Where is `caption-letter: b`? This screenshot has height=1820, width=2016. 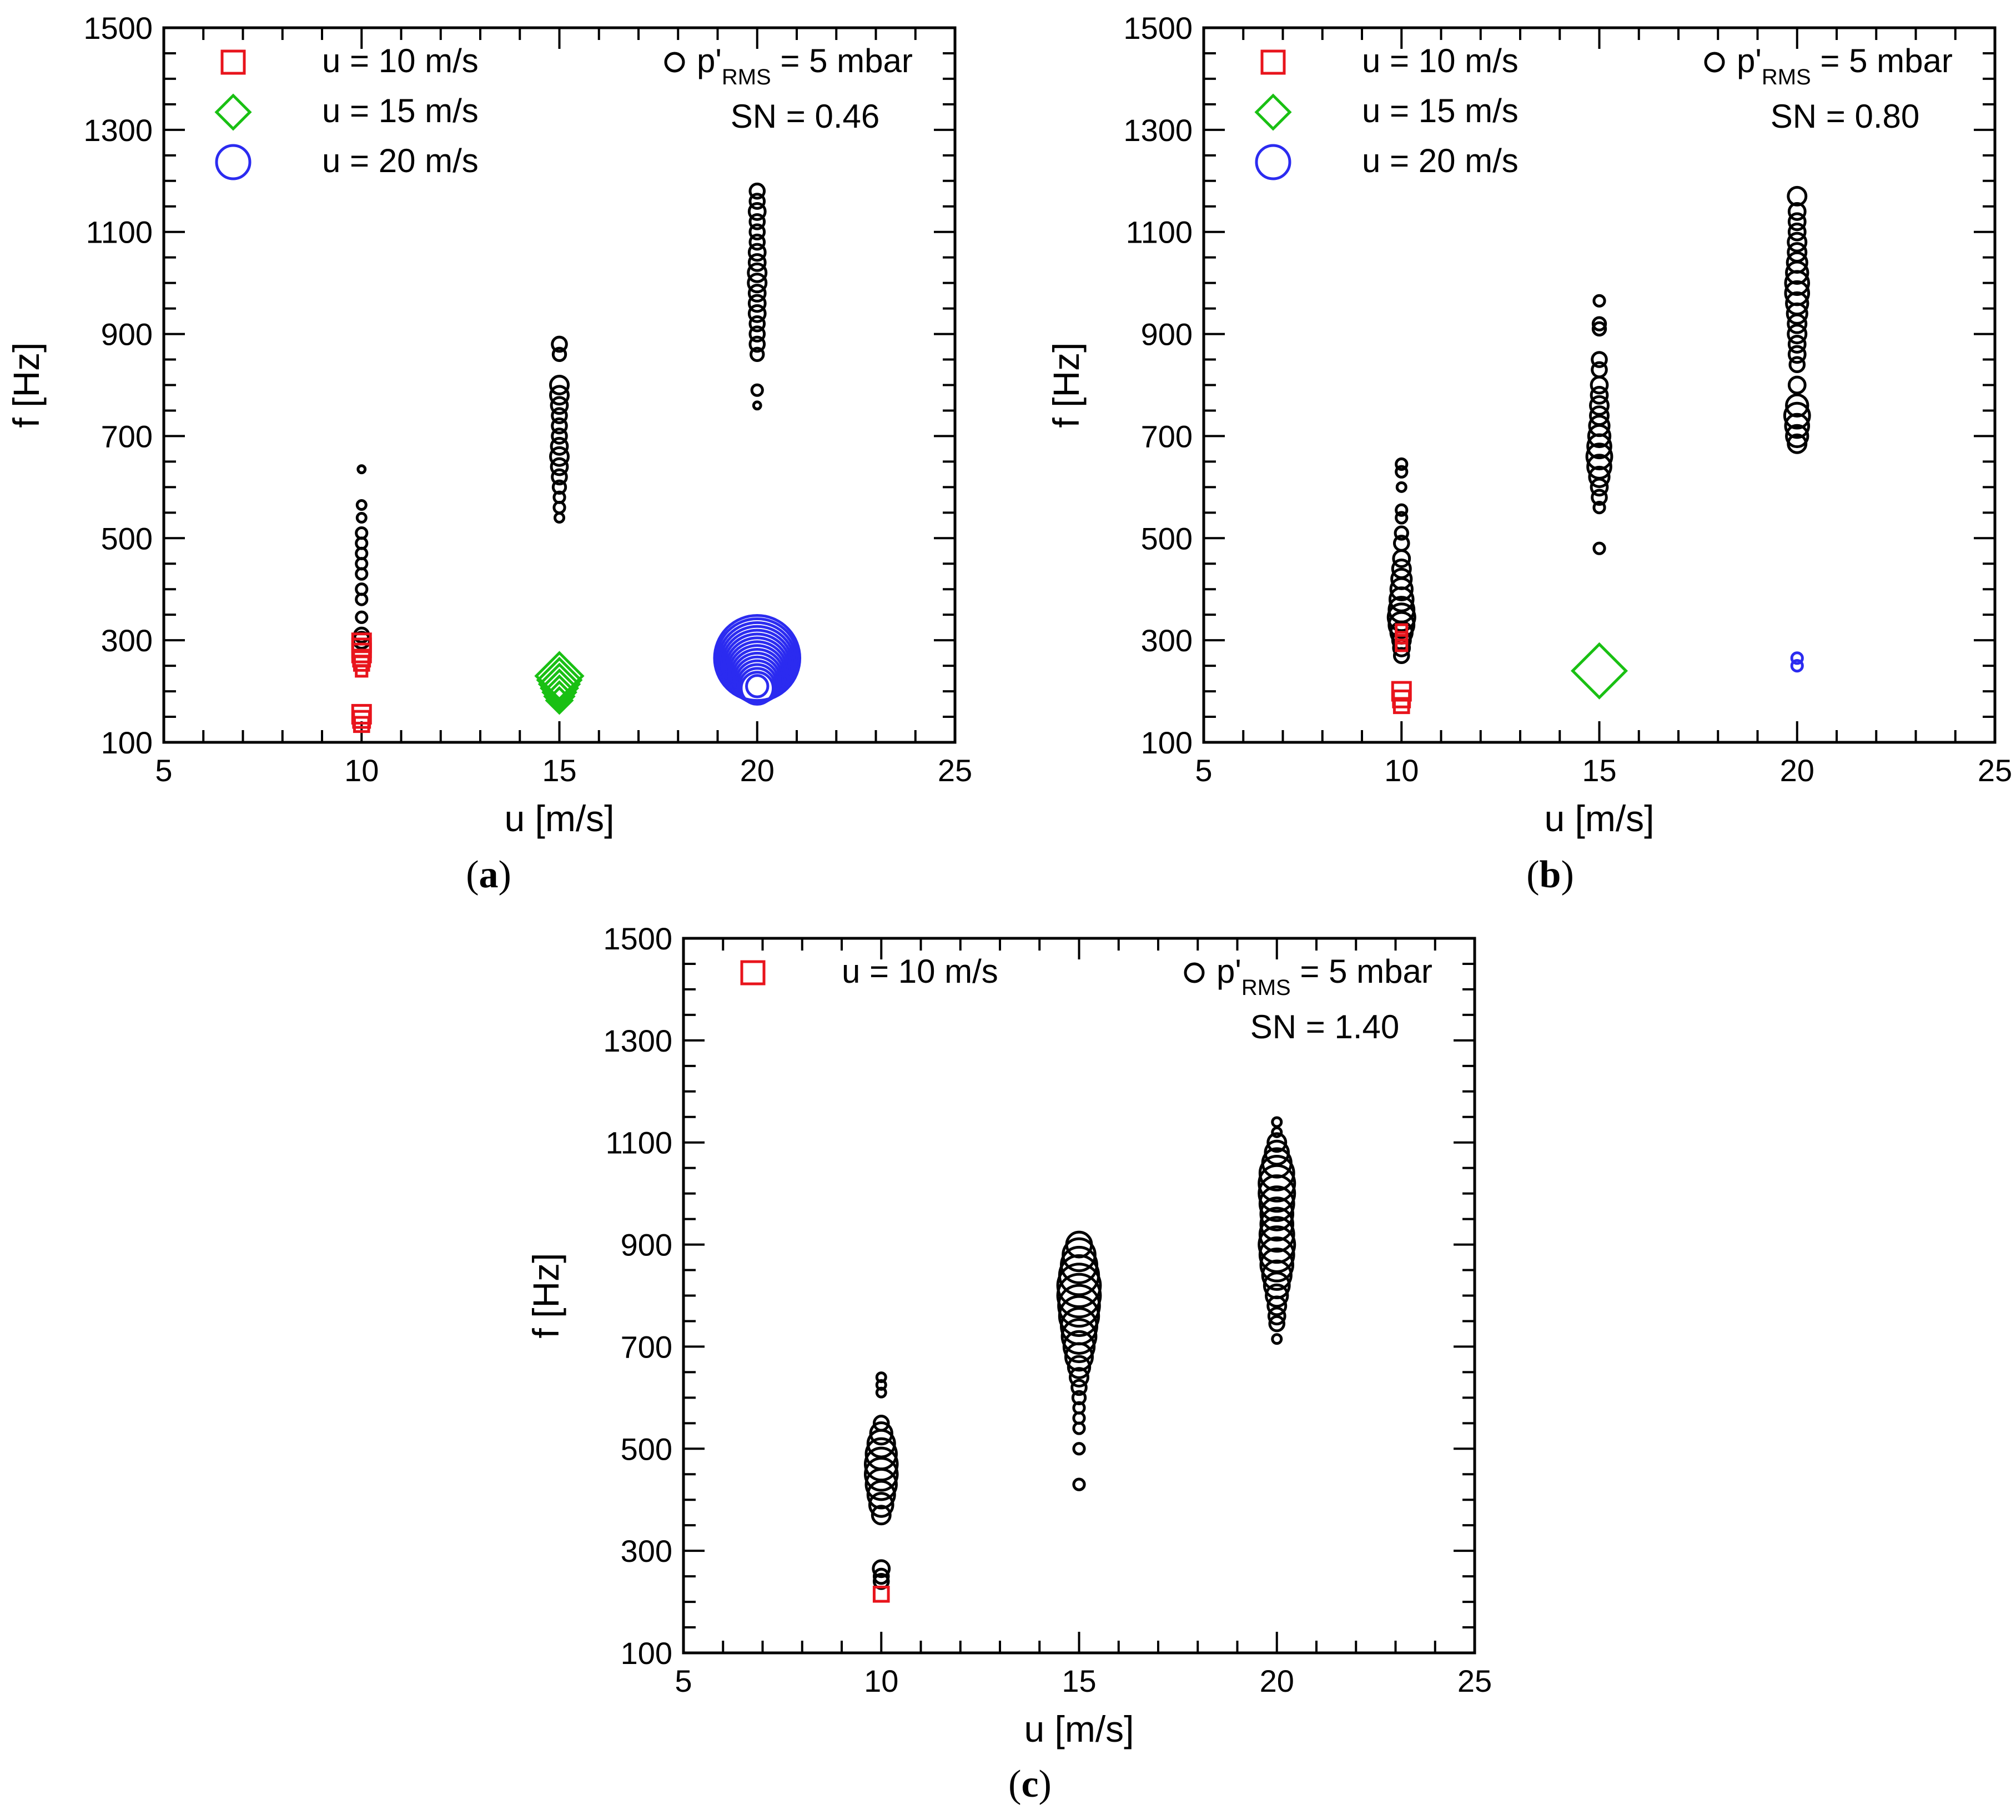
caption-letter: b is located at coordinates (1550, 874).